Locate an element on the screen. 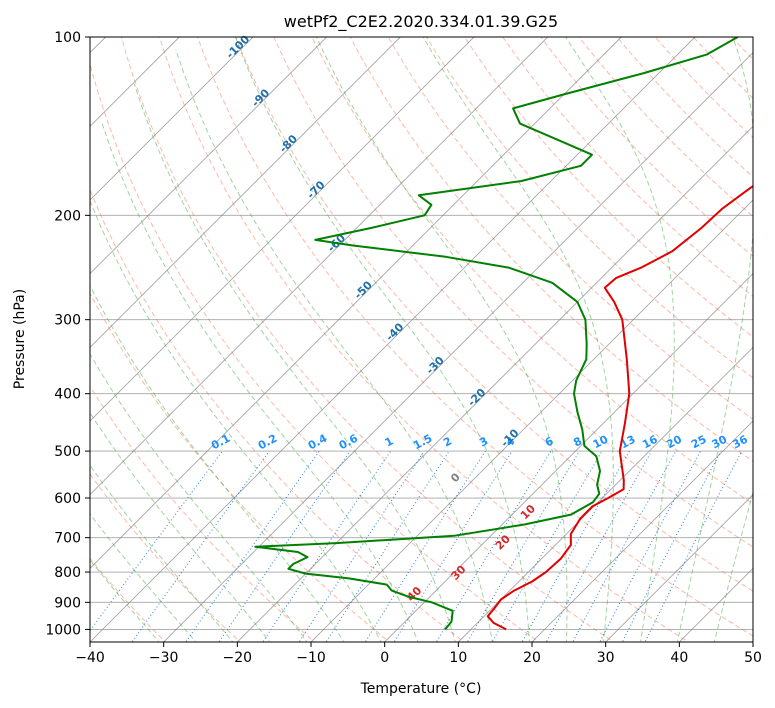  mixing-ratio-label: 1.5 is located at coordinates (422, 442).